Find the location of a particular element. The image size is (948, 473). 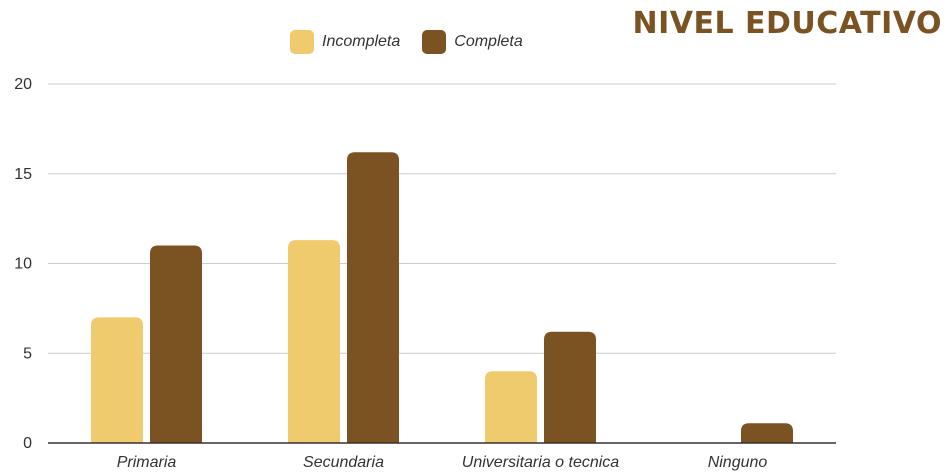

x-tick-label: Ninguno is located at coordinates (738, 462).